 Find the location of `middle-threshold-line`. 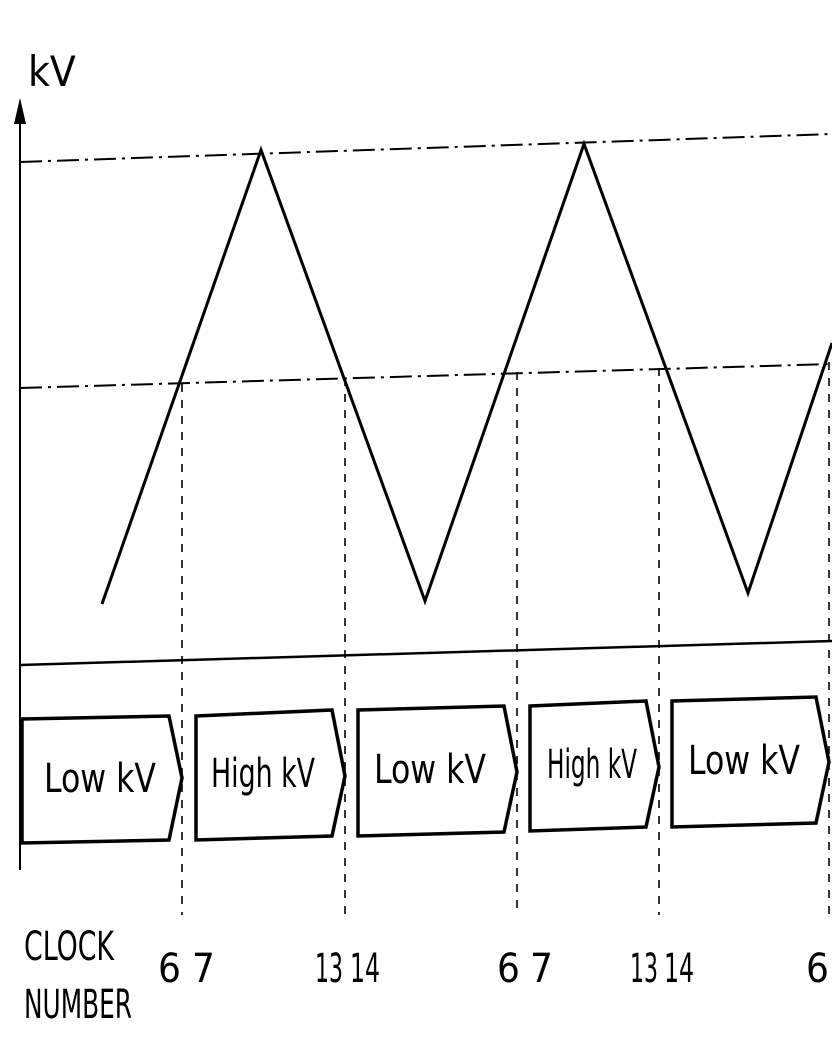

middle-threshold-line is located at coordinates (426, 376).